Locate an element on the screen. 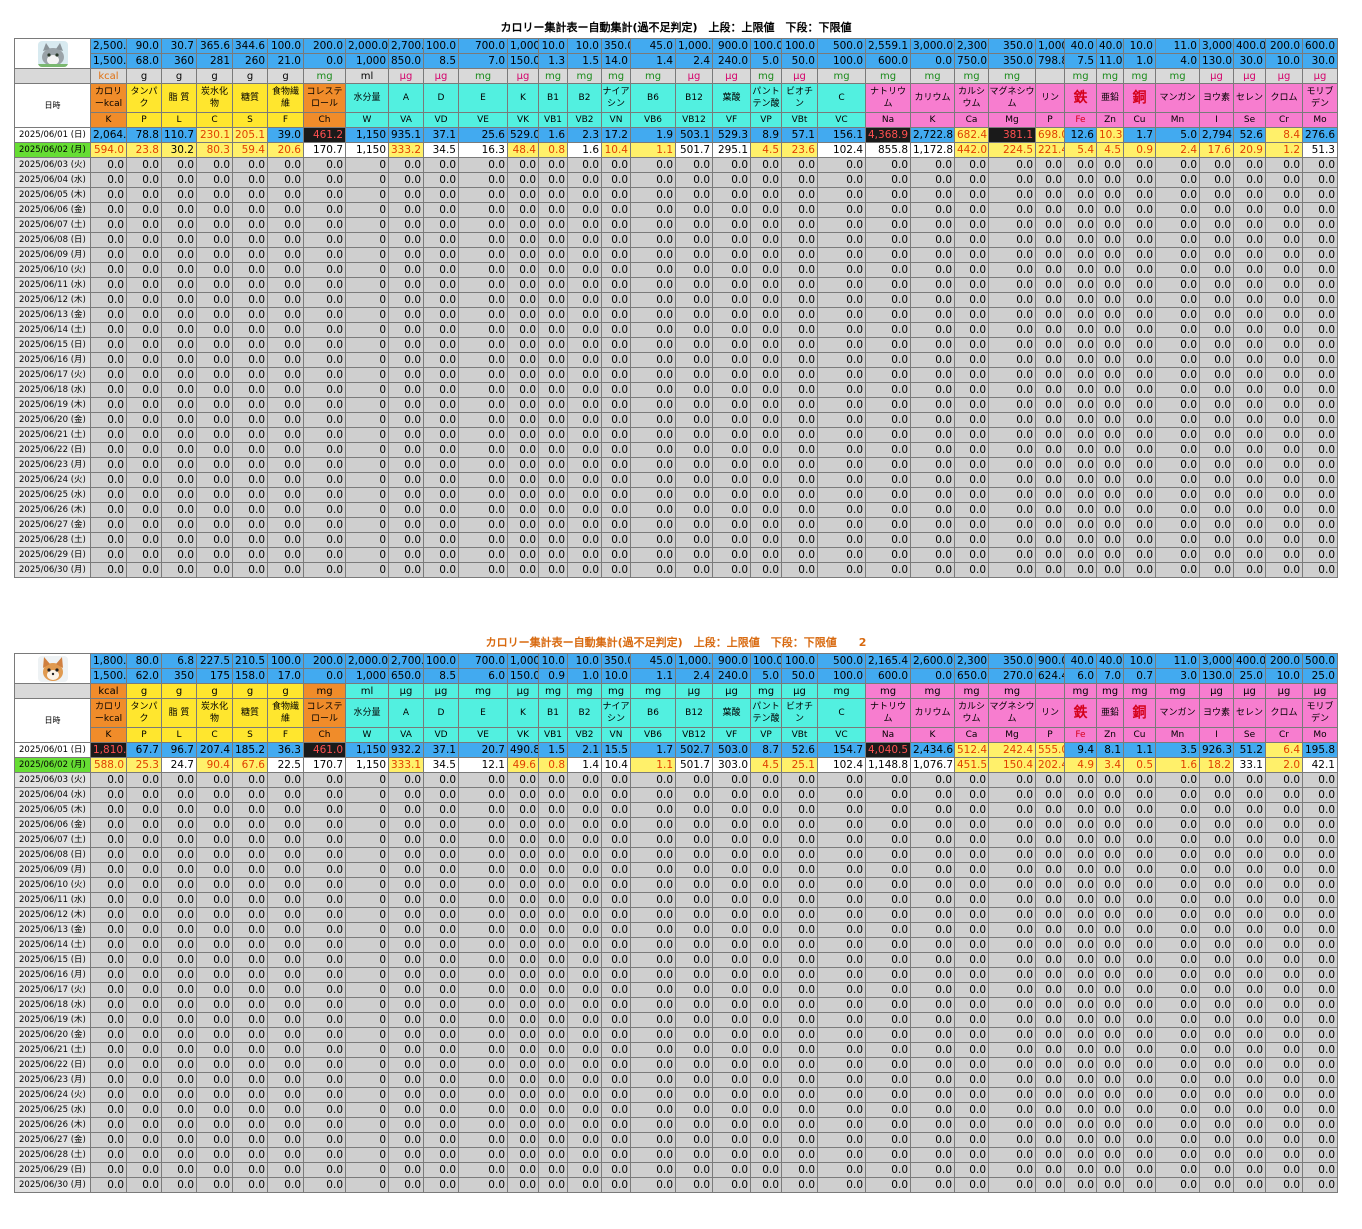 The width and height of the screenshot is (1362, 1229). value-cell: 36.3 is located at coordinates (285, 750).